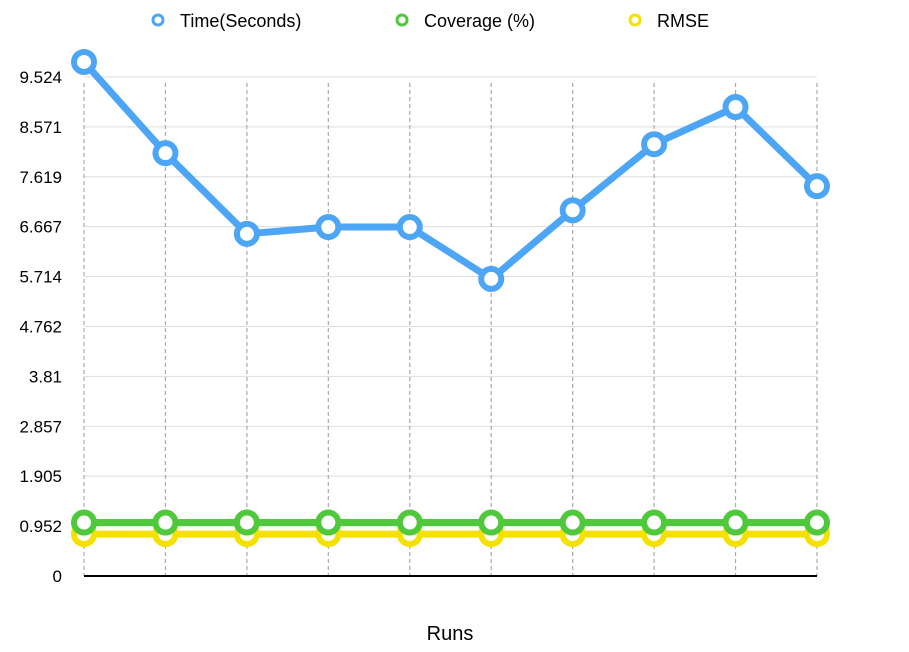  Describe the element at coordinates (40, 77) in the screenshot. I see `y-tick-label: 9.524` at that location.